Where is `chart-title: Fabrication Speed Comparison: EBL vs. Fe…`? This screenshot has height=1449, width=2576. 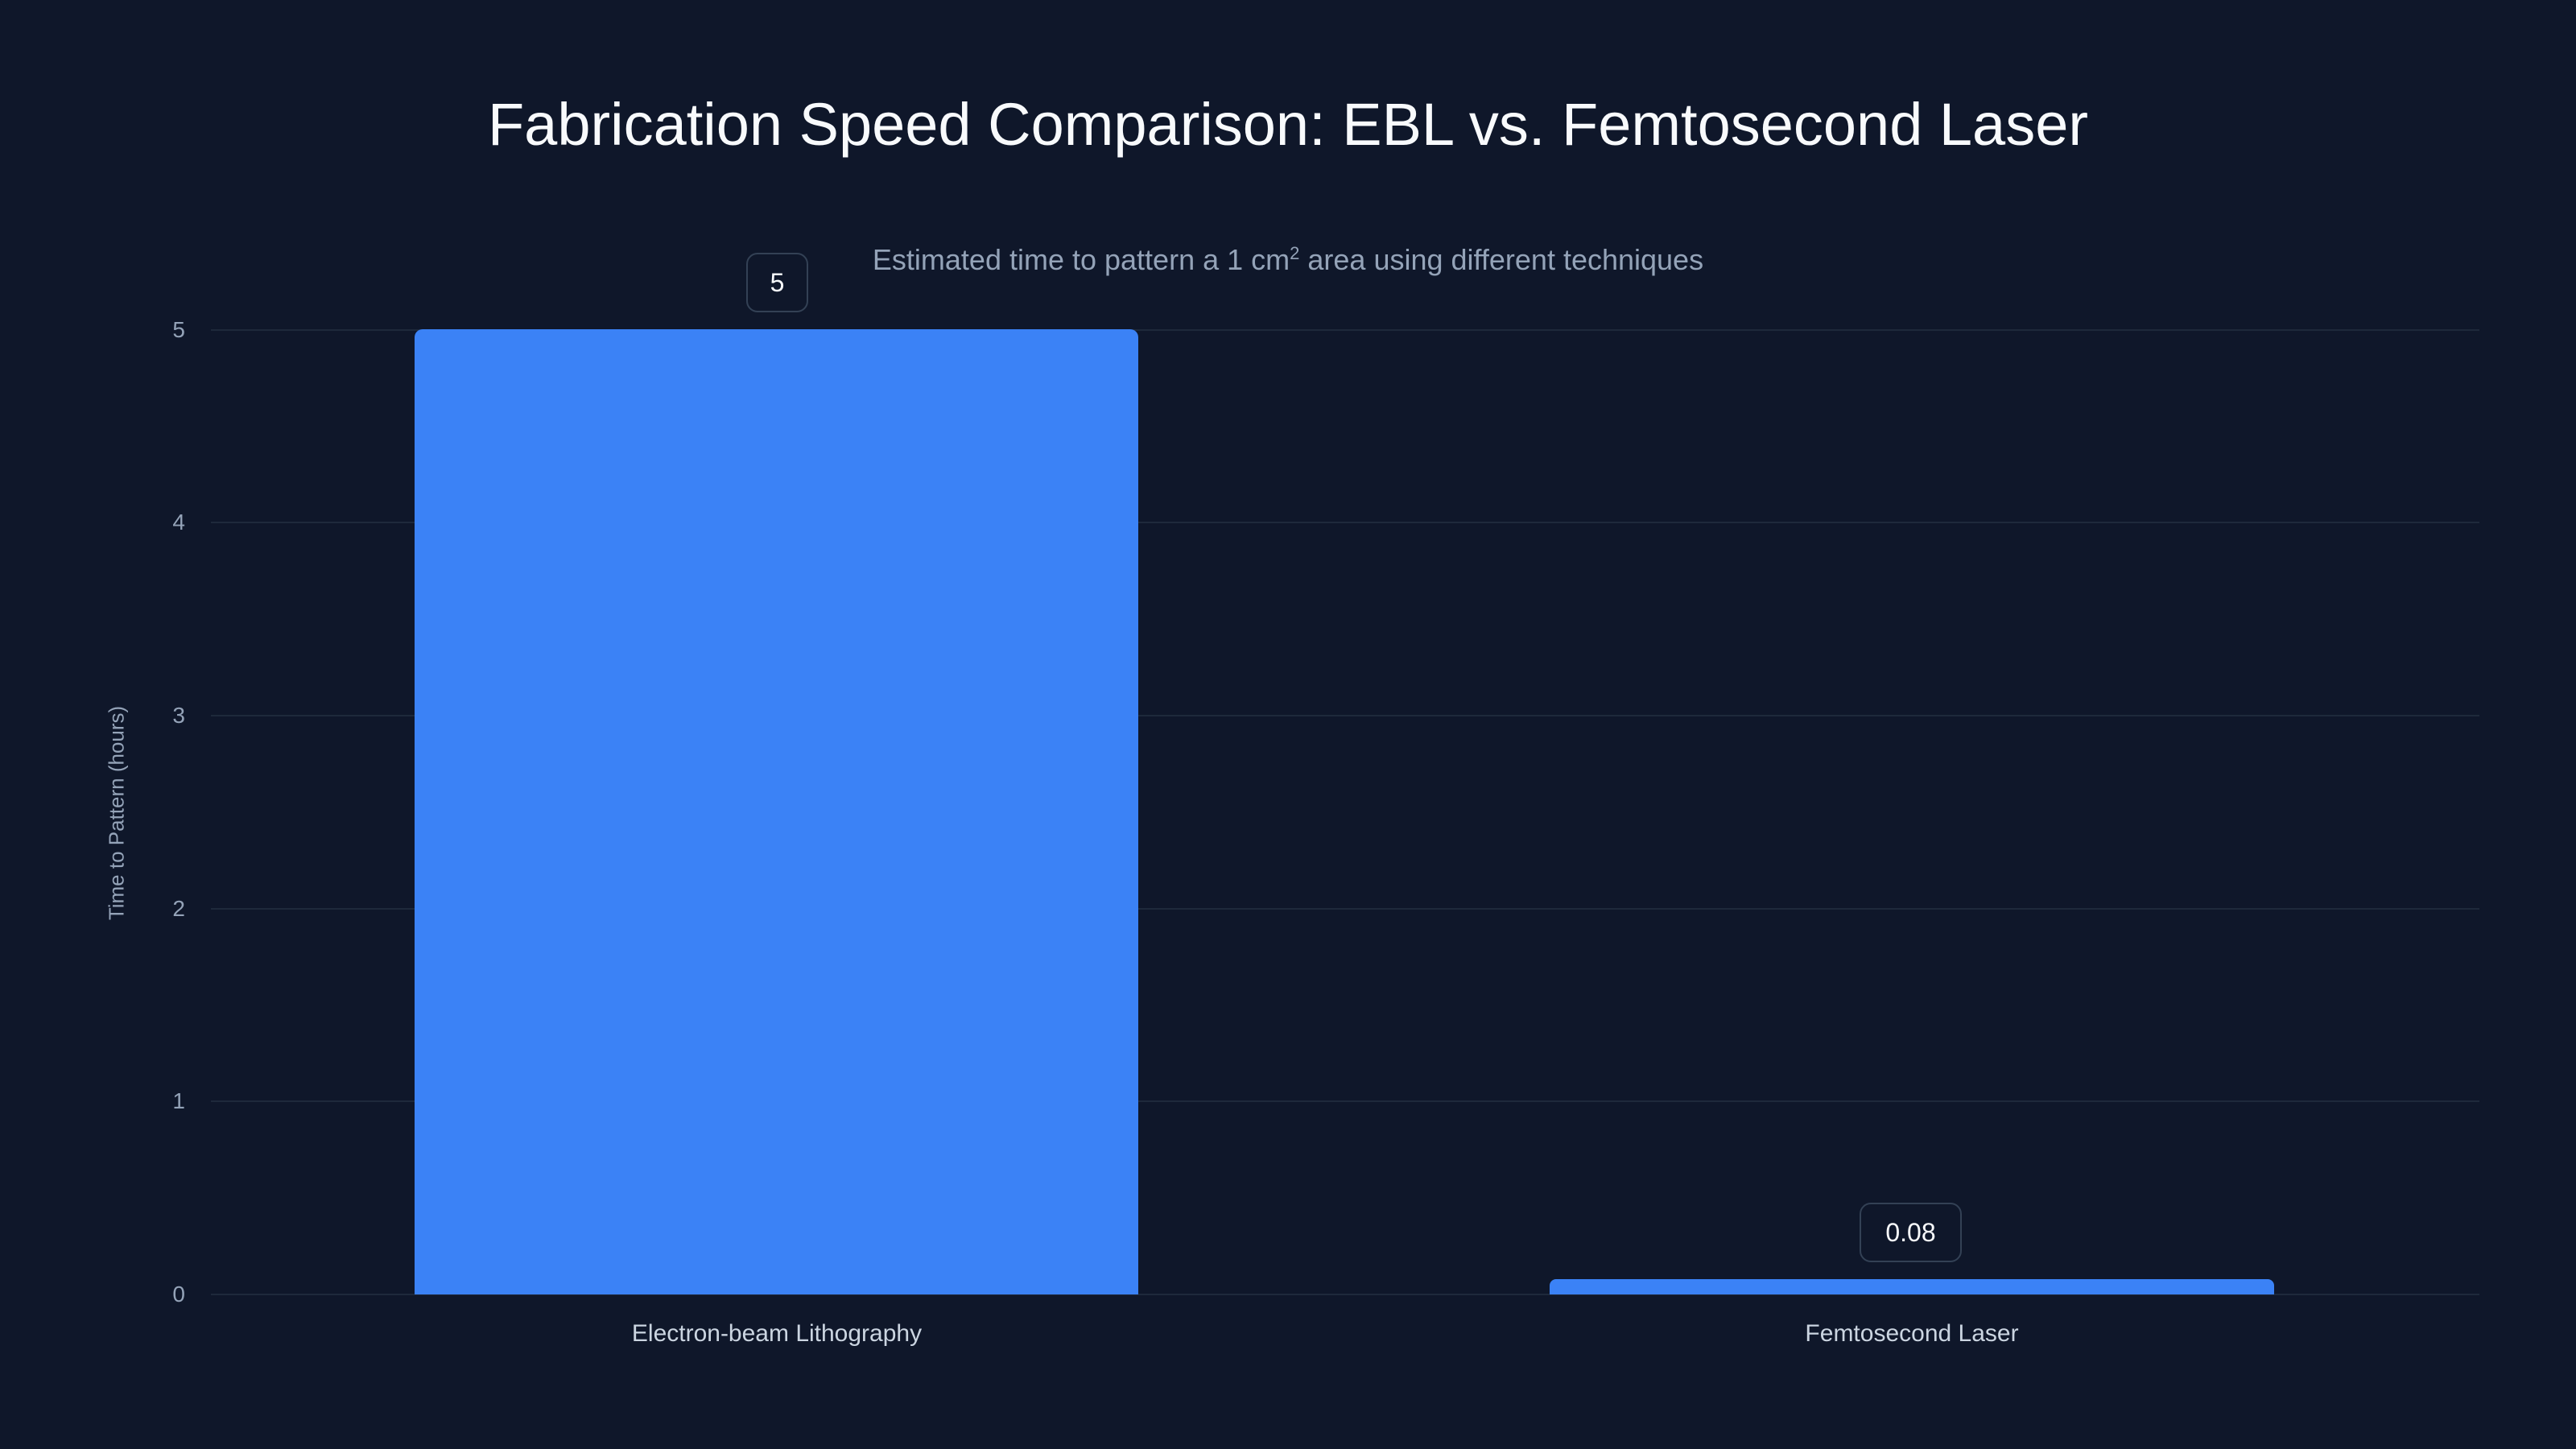
chart-title: Fabrication Speed Comparison: EBL vs. Fe… is located at coordinates (1288, 124).